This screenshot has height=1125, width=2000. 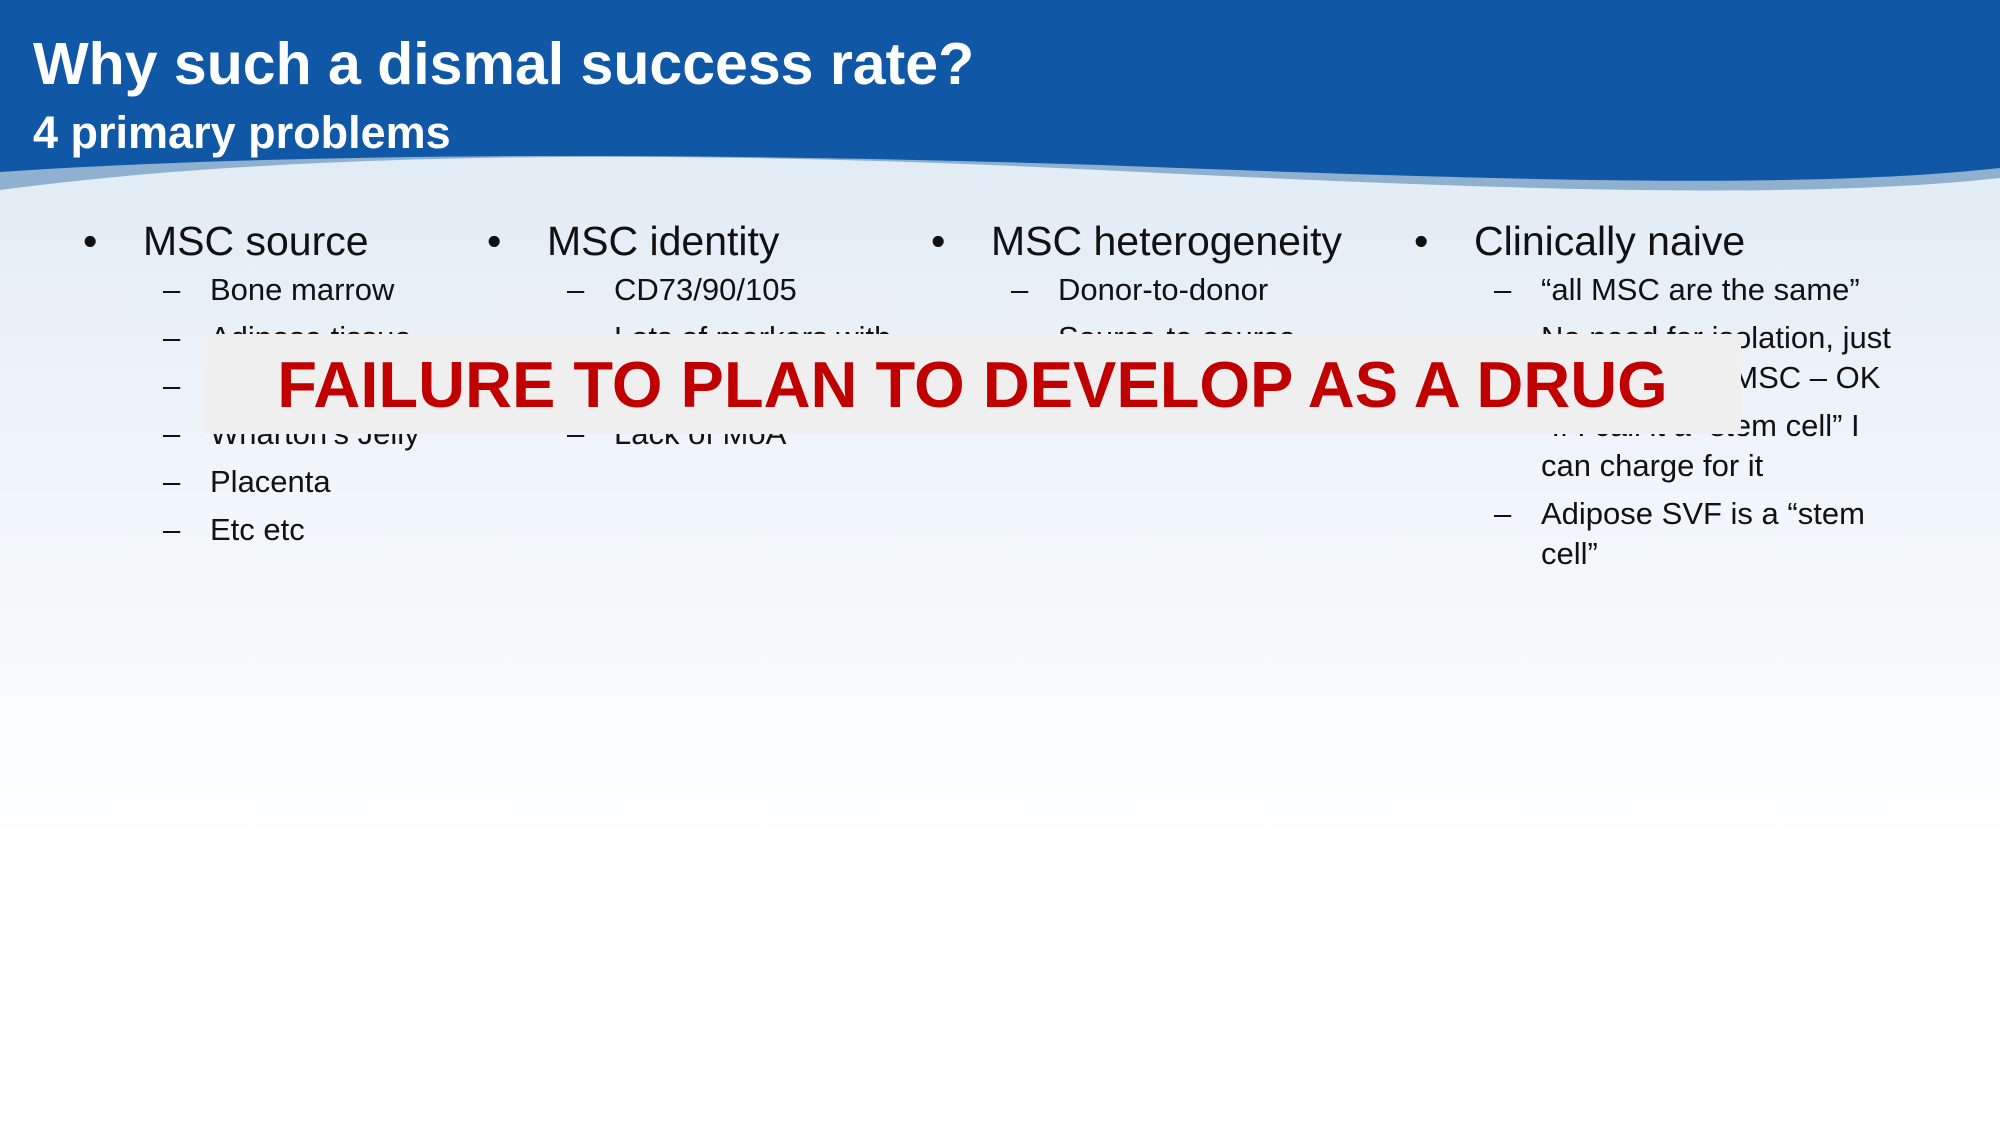 What do you see at coordinates (705, 289) in the screenshot?
I see `item-text: CD73/90/105` at bounding box center [705, 289].